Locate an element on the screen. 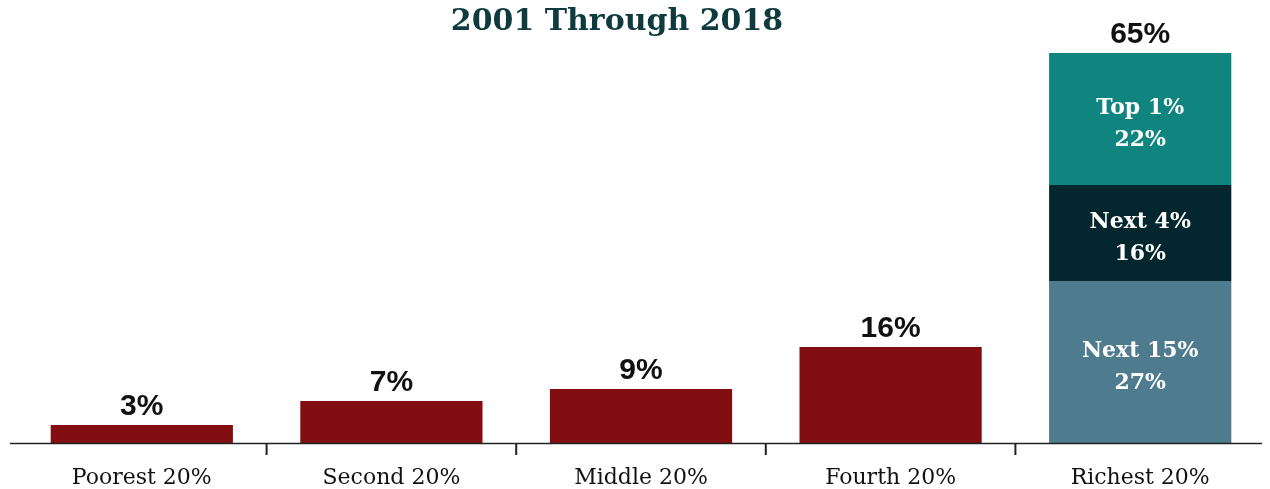 Image resolution: width=1270 pixels, height=489 pixels. x-tick-label: Second 20% is located at coordinates (391, 476).